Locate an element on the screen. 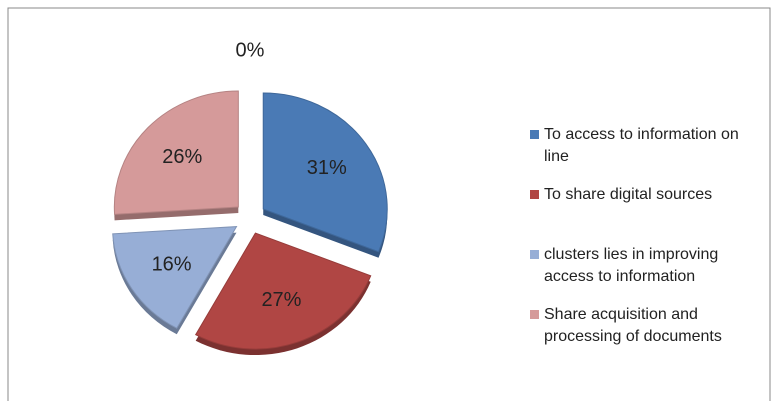  legend-entry: To share digital sources is located at coordinates (648, 214).